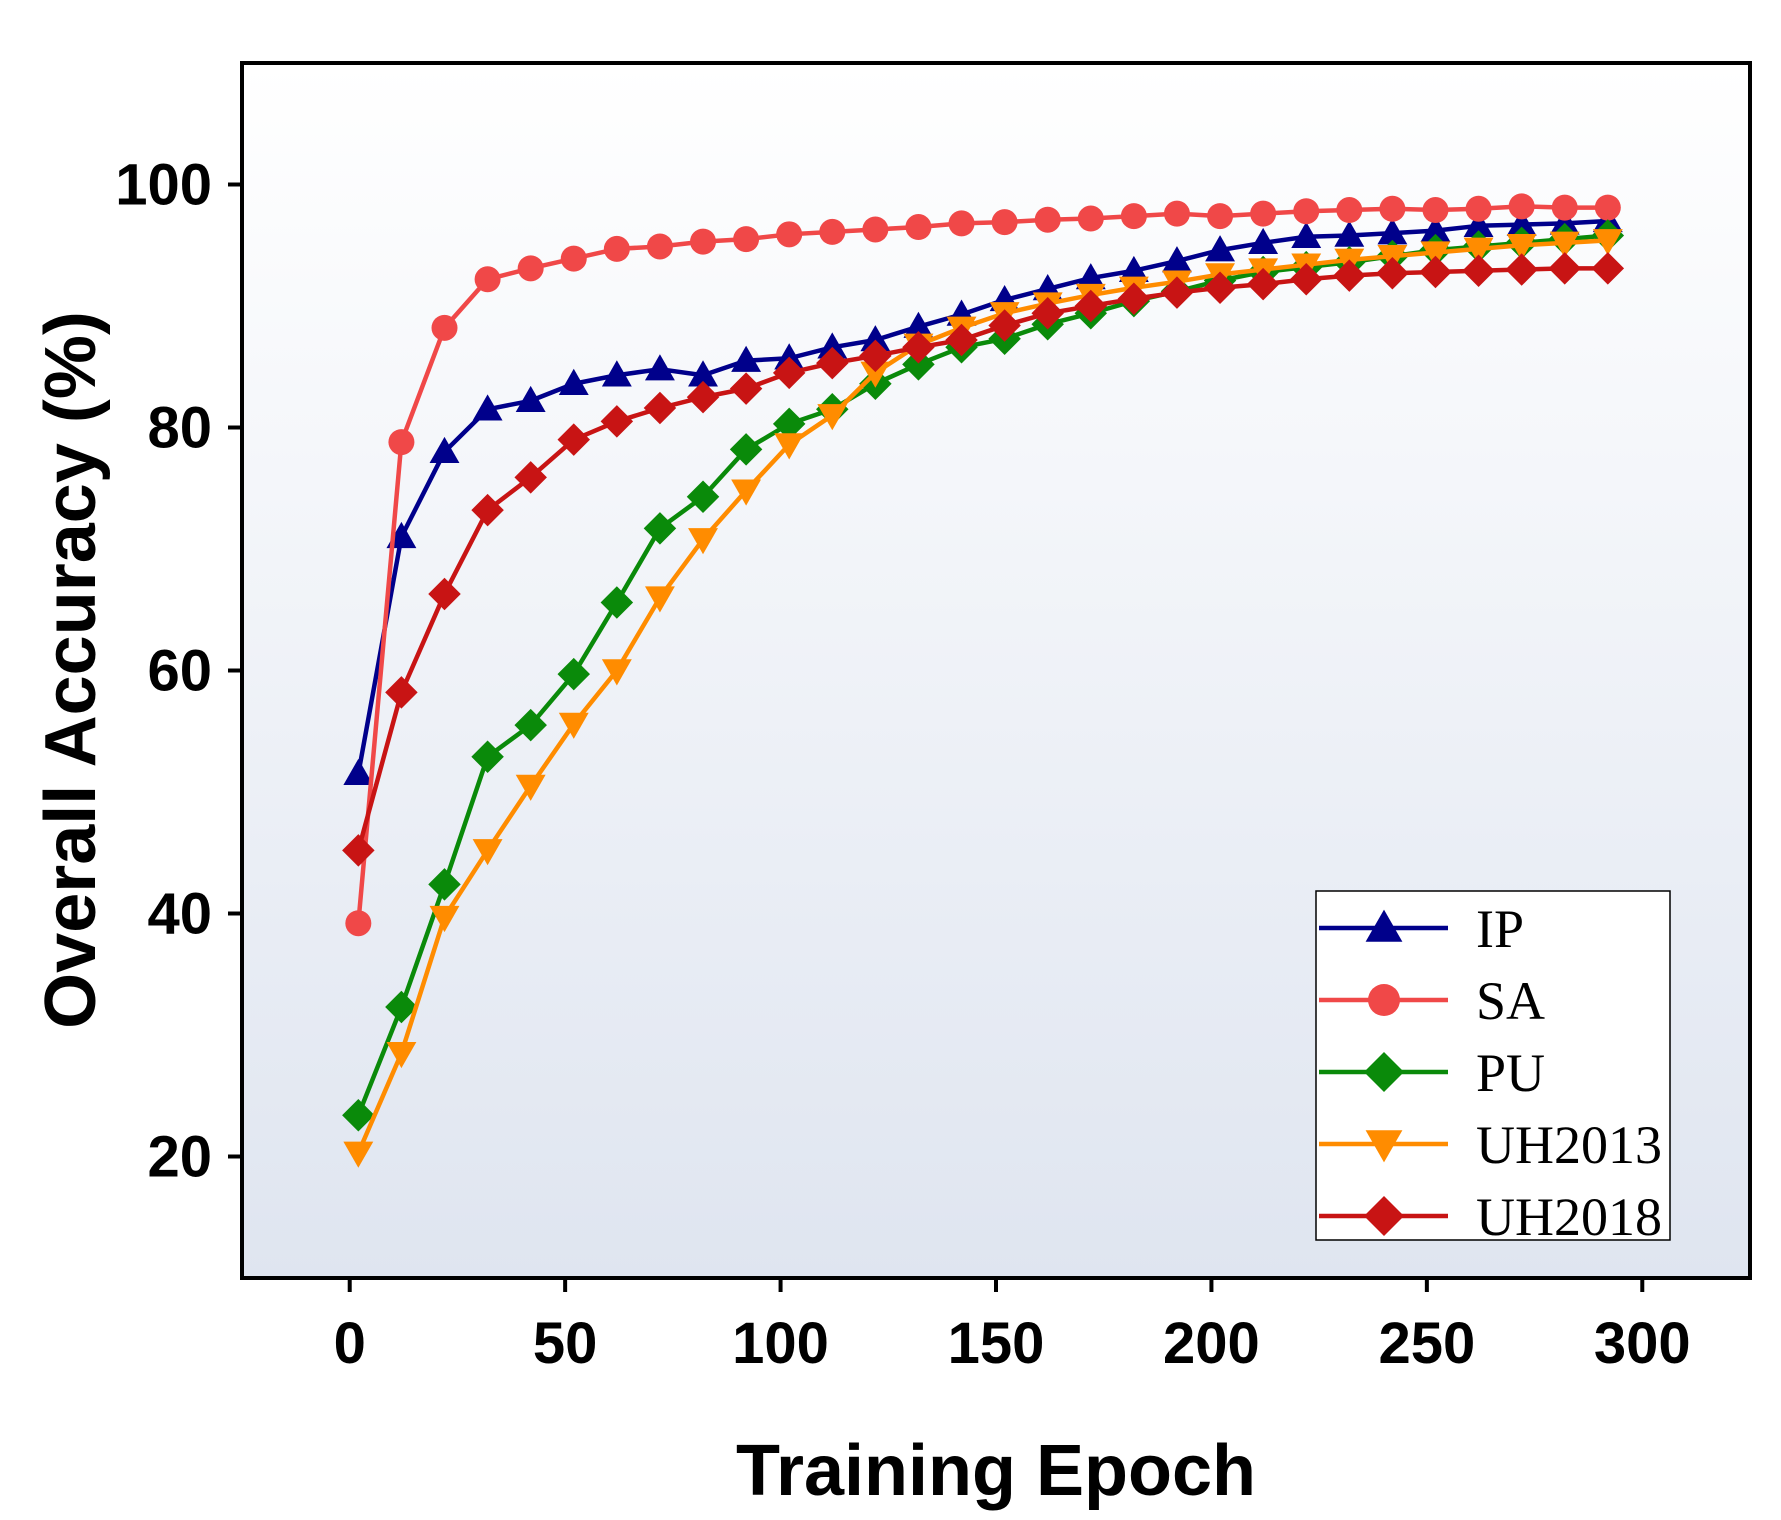  I want to click on y-axis: 20 40 60 80 100, so click(178, 671).